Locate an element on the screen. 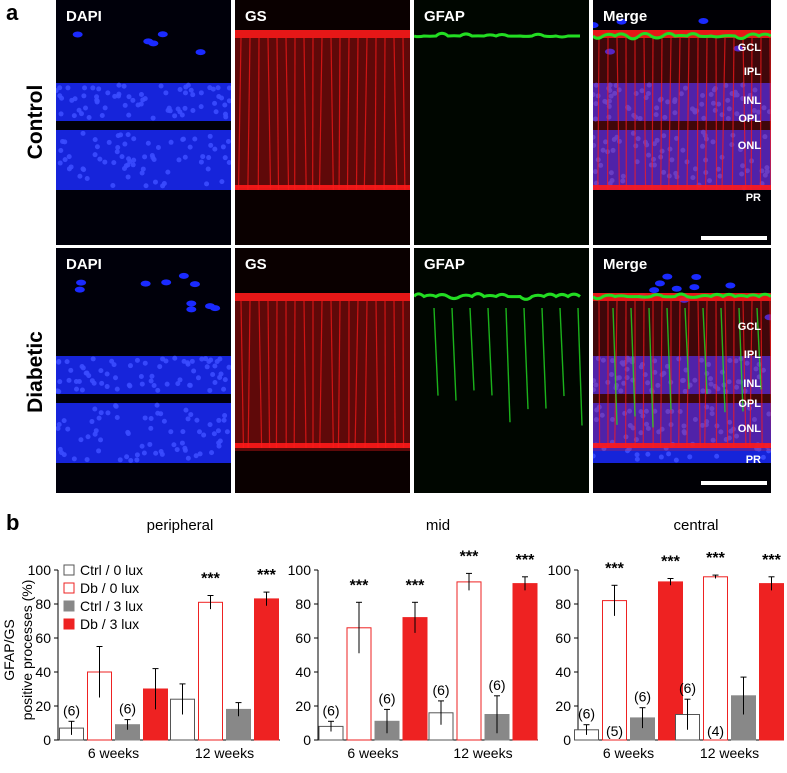 This screenshot has width=787, height=773. y-tick-label: 80 is located at coordinates (303, 604).